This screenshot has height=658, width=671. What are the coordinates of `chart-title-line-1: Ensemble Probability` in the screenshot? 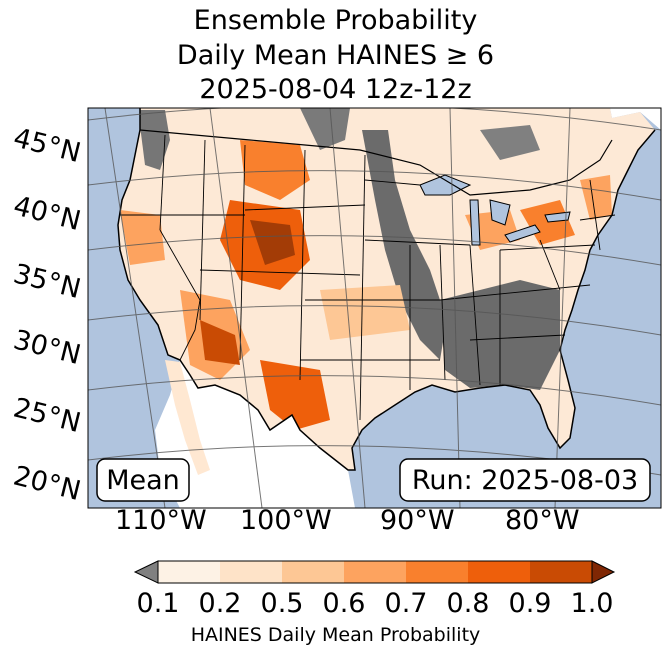 It's located at (335, 20).